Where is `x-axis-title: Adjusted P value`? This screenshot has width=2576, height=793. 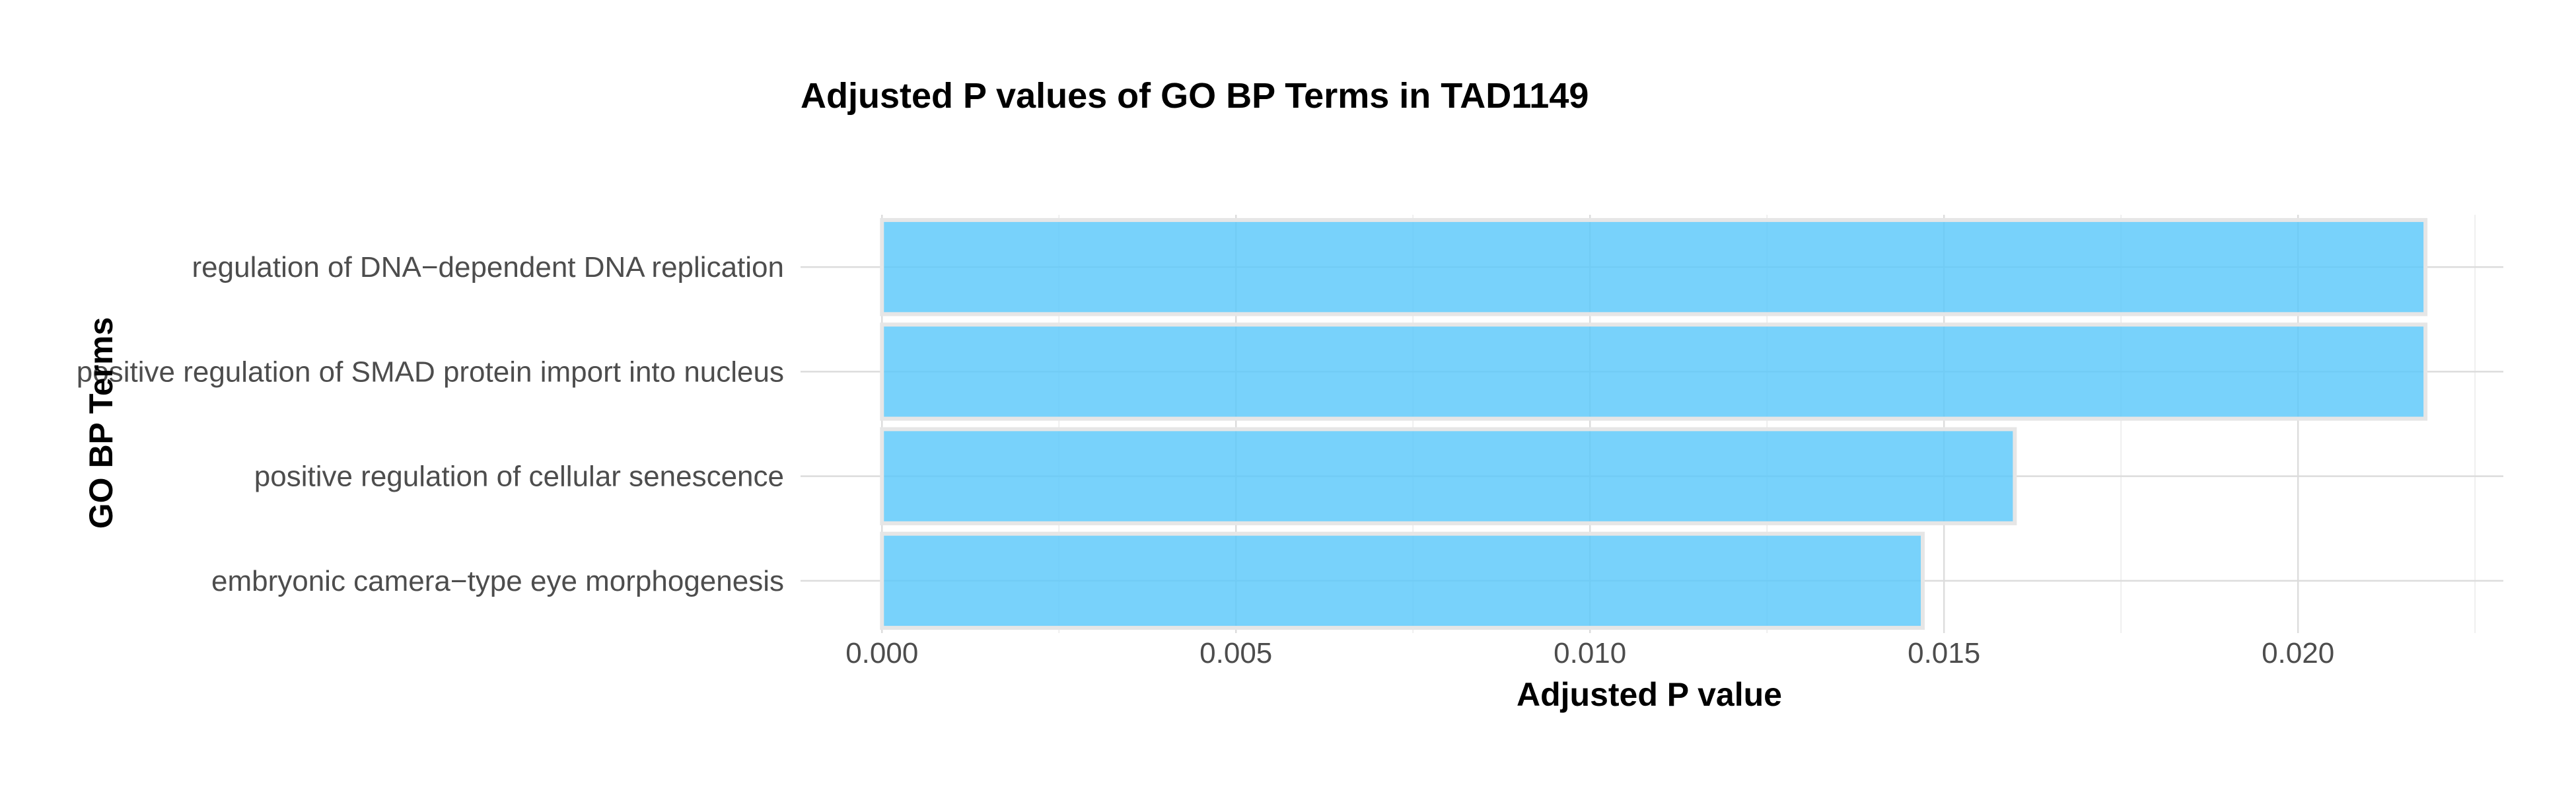
x-axis-title: Adjusted P value is located at coordinates (1649, 694).